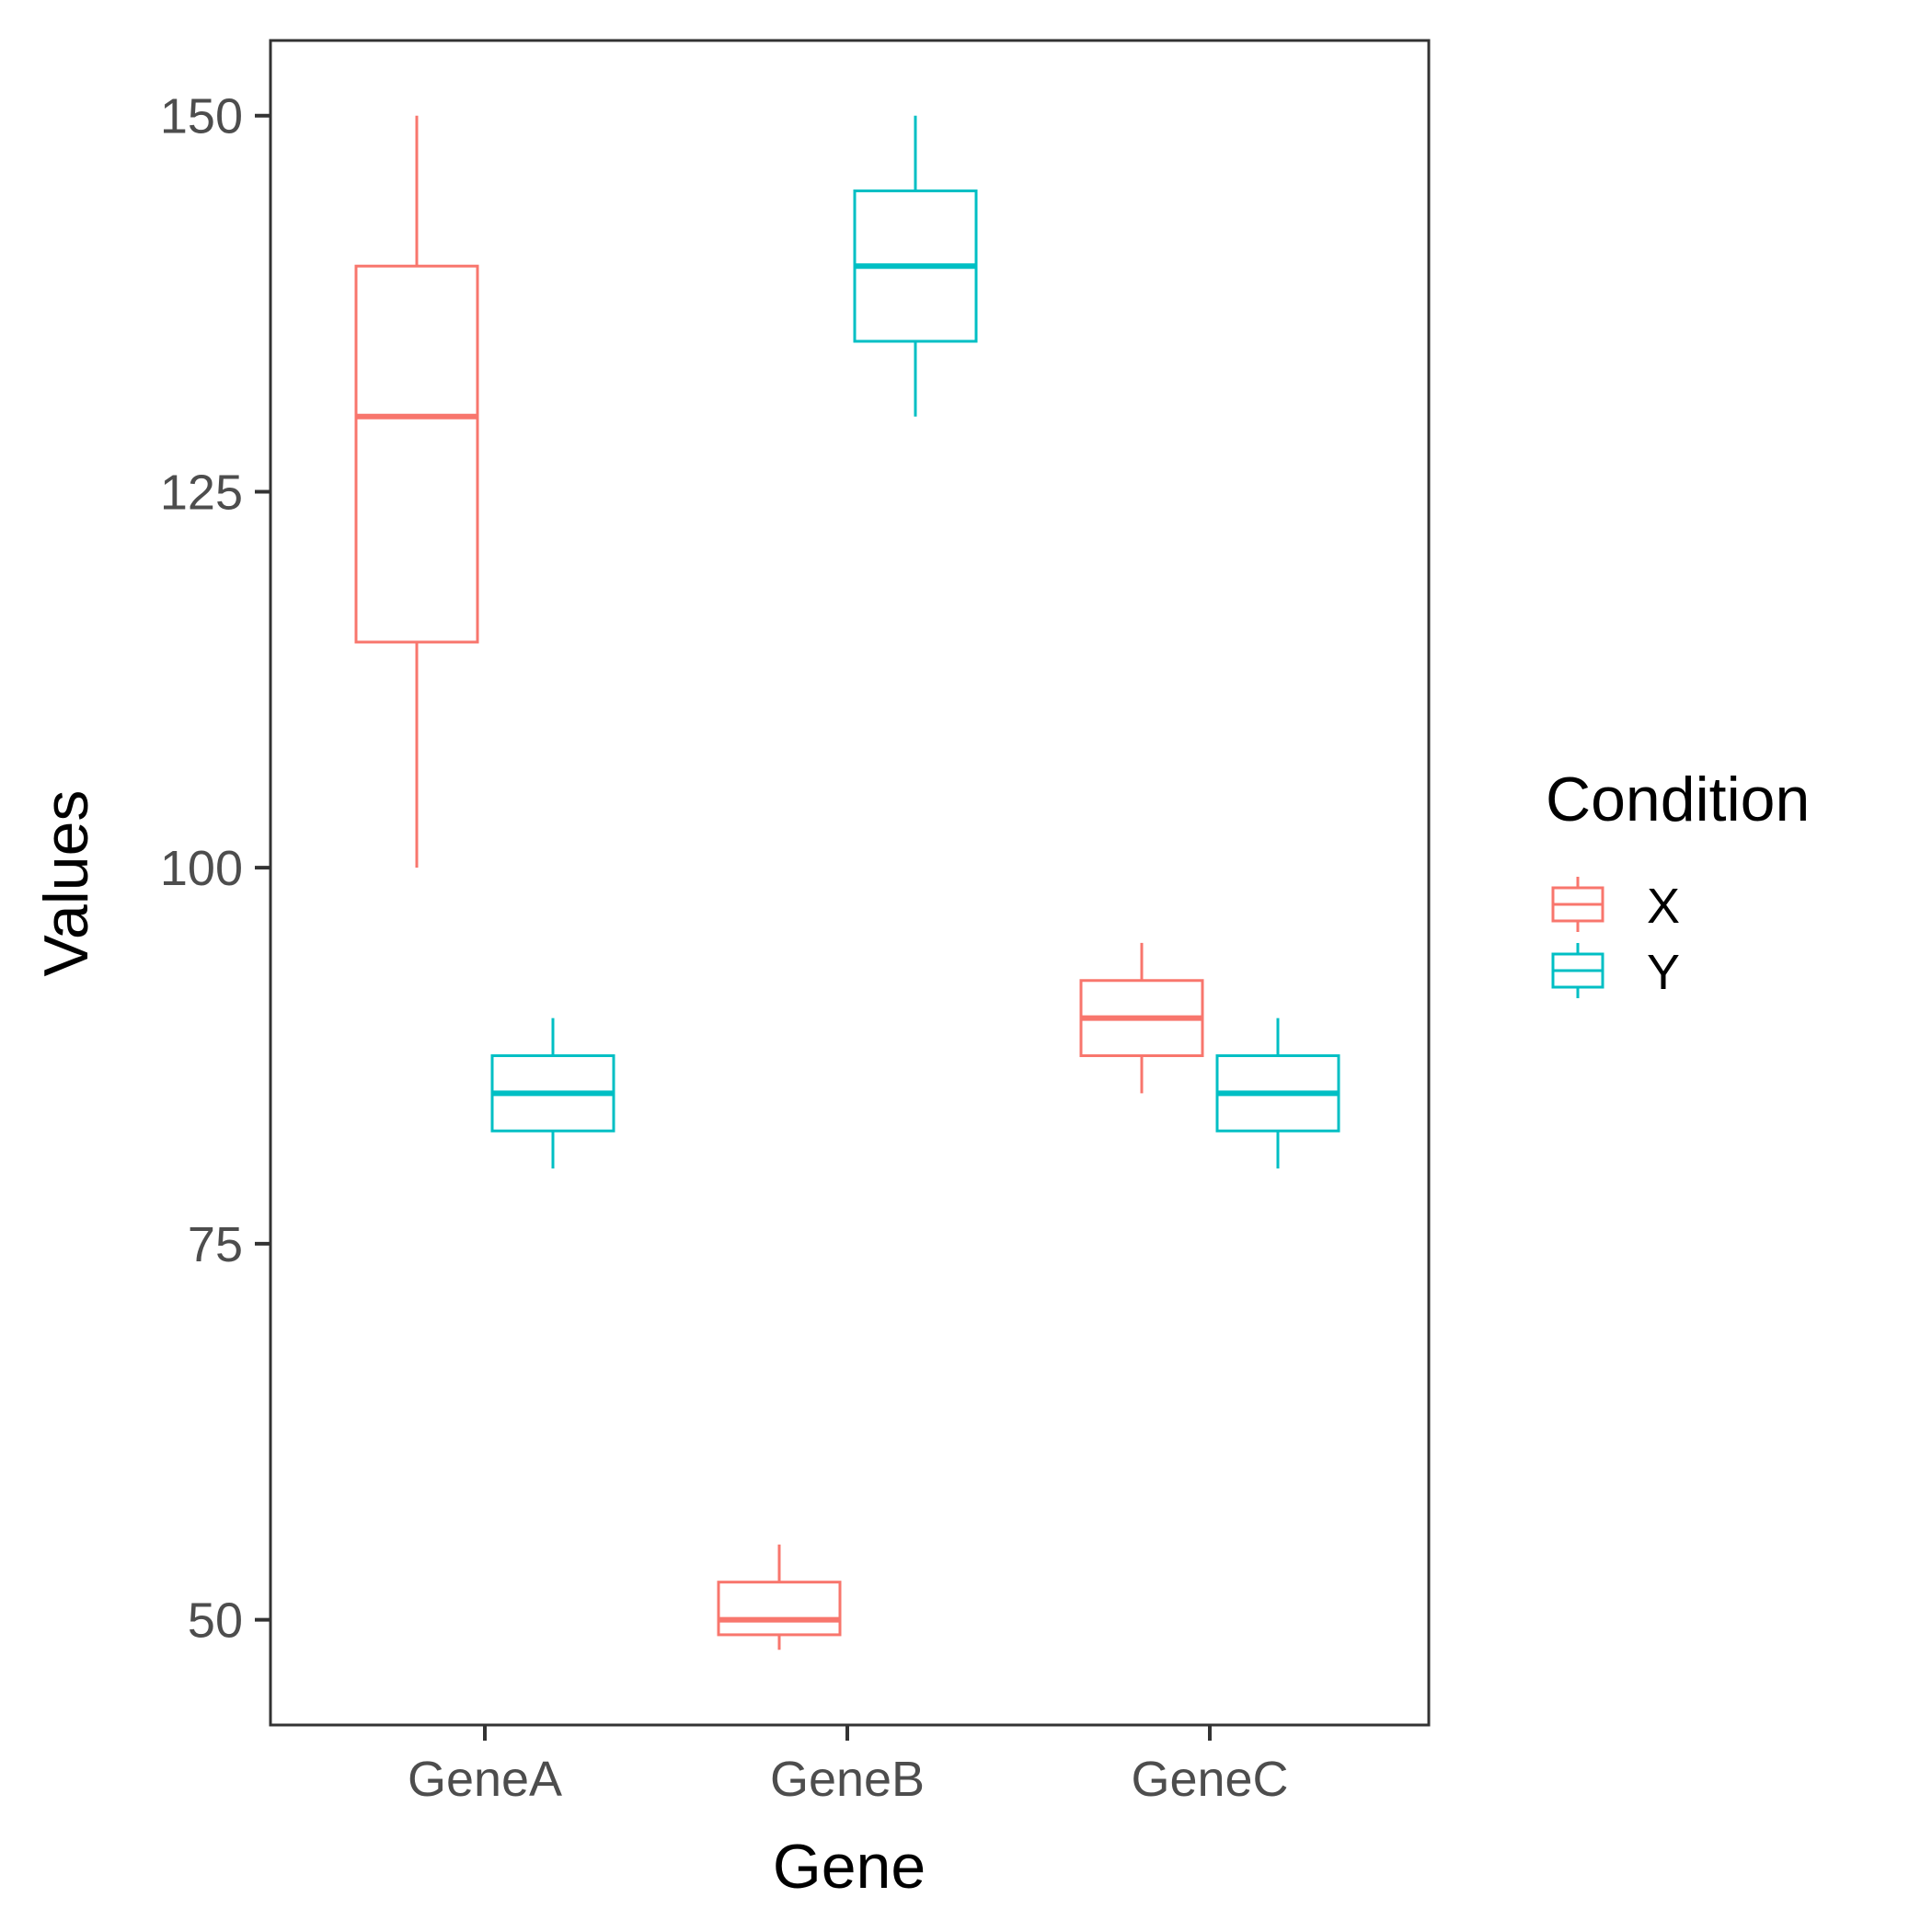 The height and width of the screenshot is (1932, 1932). Describe the element at coordinates (1615, 972) in the screenshot. I see `legend-item-y: Y` at that location.